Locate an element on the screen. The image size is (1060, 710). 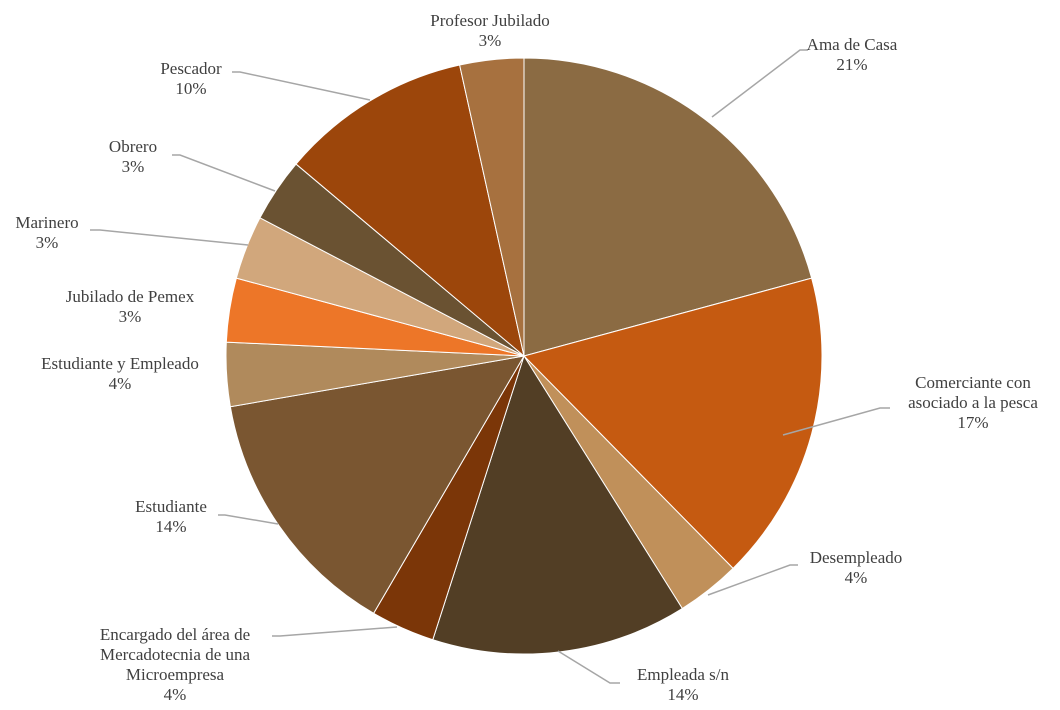
slice-percent: 10% is located at coordinates (190, 88).